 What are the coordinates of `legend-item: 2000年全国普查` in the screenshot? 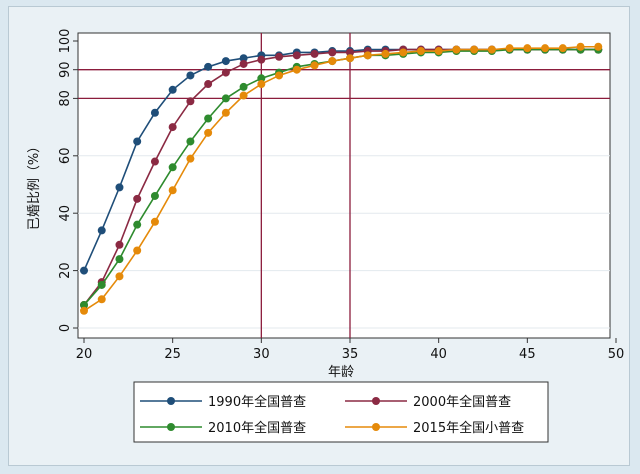 It's located at (428, 402).